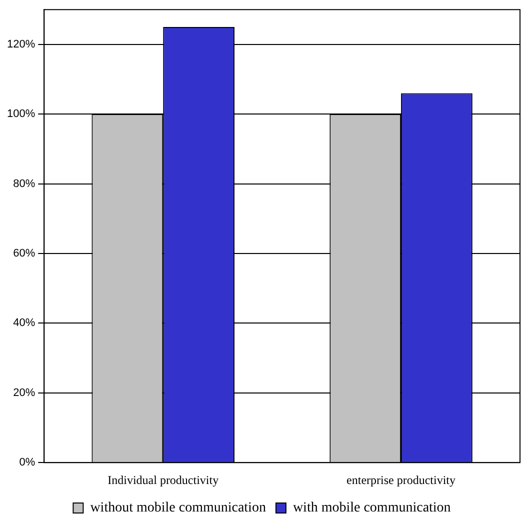  Describe the element at coordinates (24, 392) in the screenshot. I see `y-tick-label: 20%` at that location.